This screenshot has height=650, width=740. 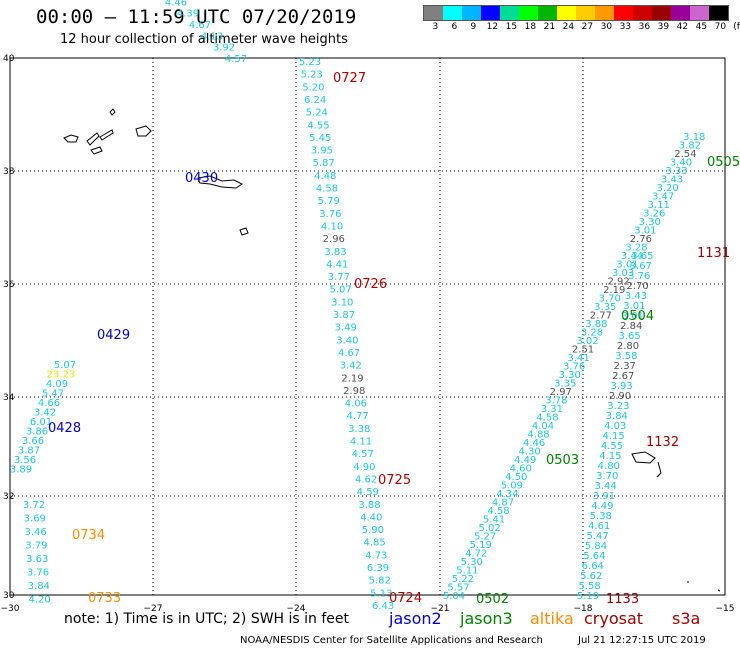 I want to click on wave-height-value: 4.39, so click(x=188, y=14).